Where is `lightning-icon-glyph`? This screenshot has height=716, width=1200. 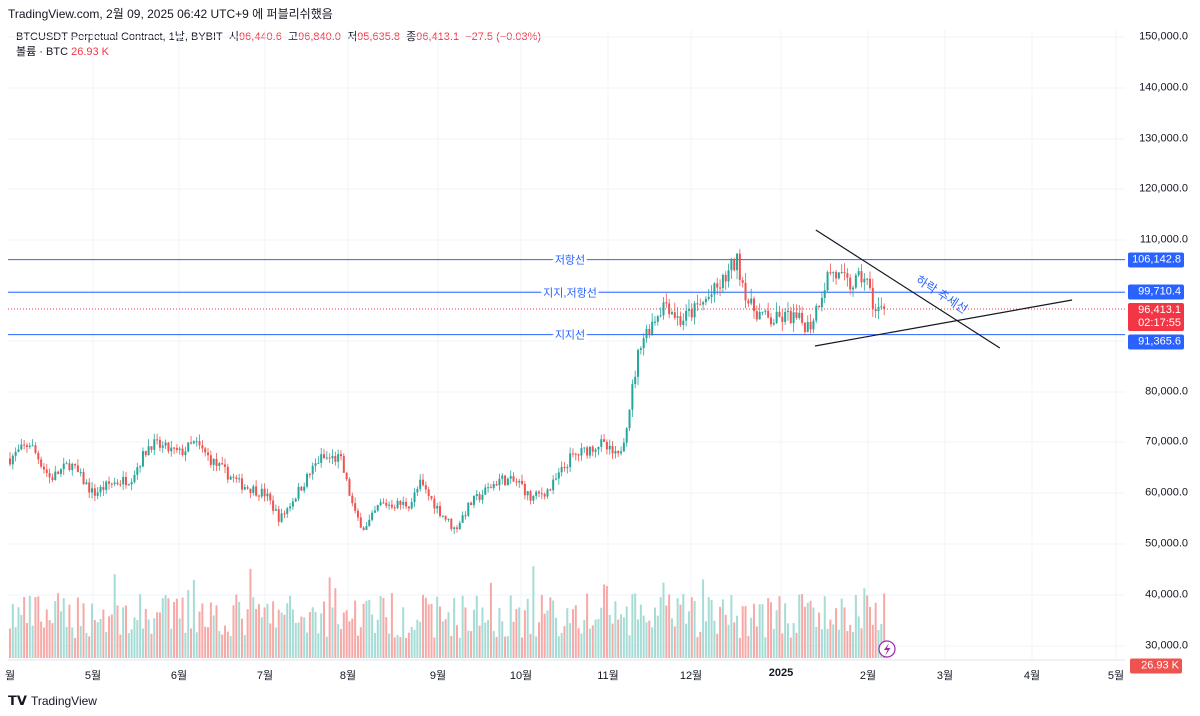 lightning-icon-glyph is located at coordinates (887, 649).